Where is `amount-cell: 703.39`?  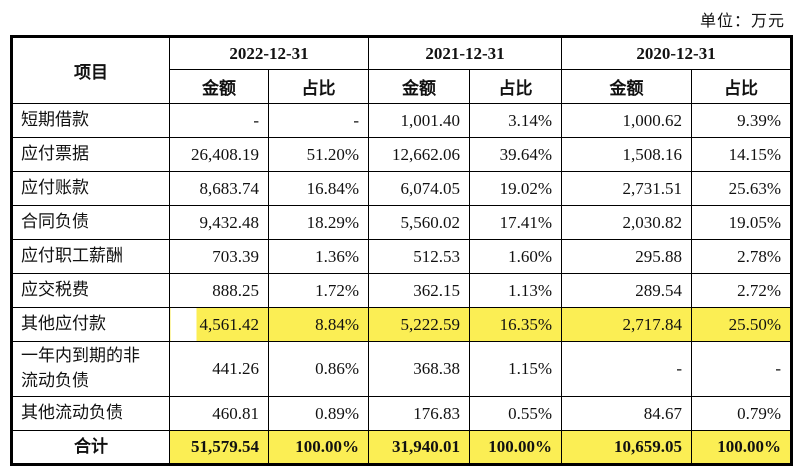
amount-cell: 703.39 is located at coordinates (219, 256).